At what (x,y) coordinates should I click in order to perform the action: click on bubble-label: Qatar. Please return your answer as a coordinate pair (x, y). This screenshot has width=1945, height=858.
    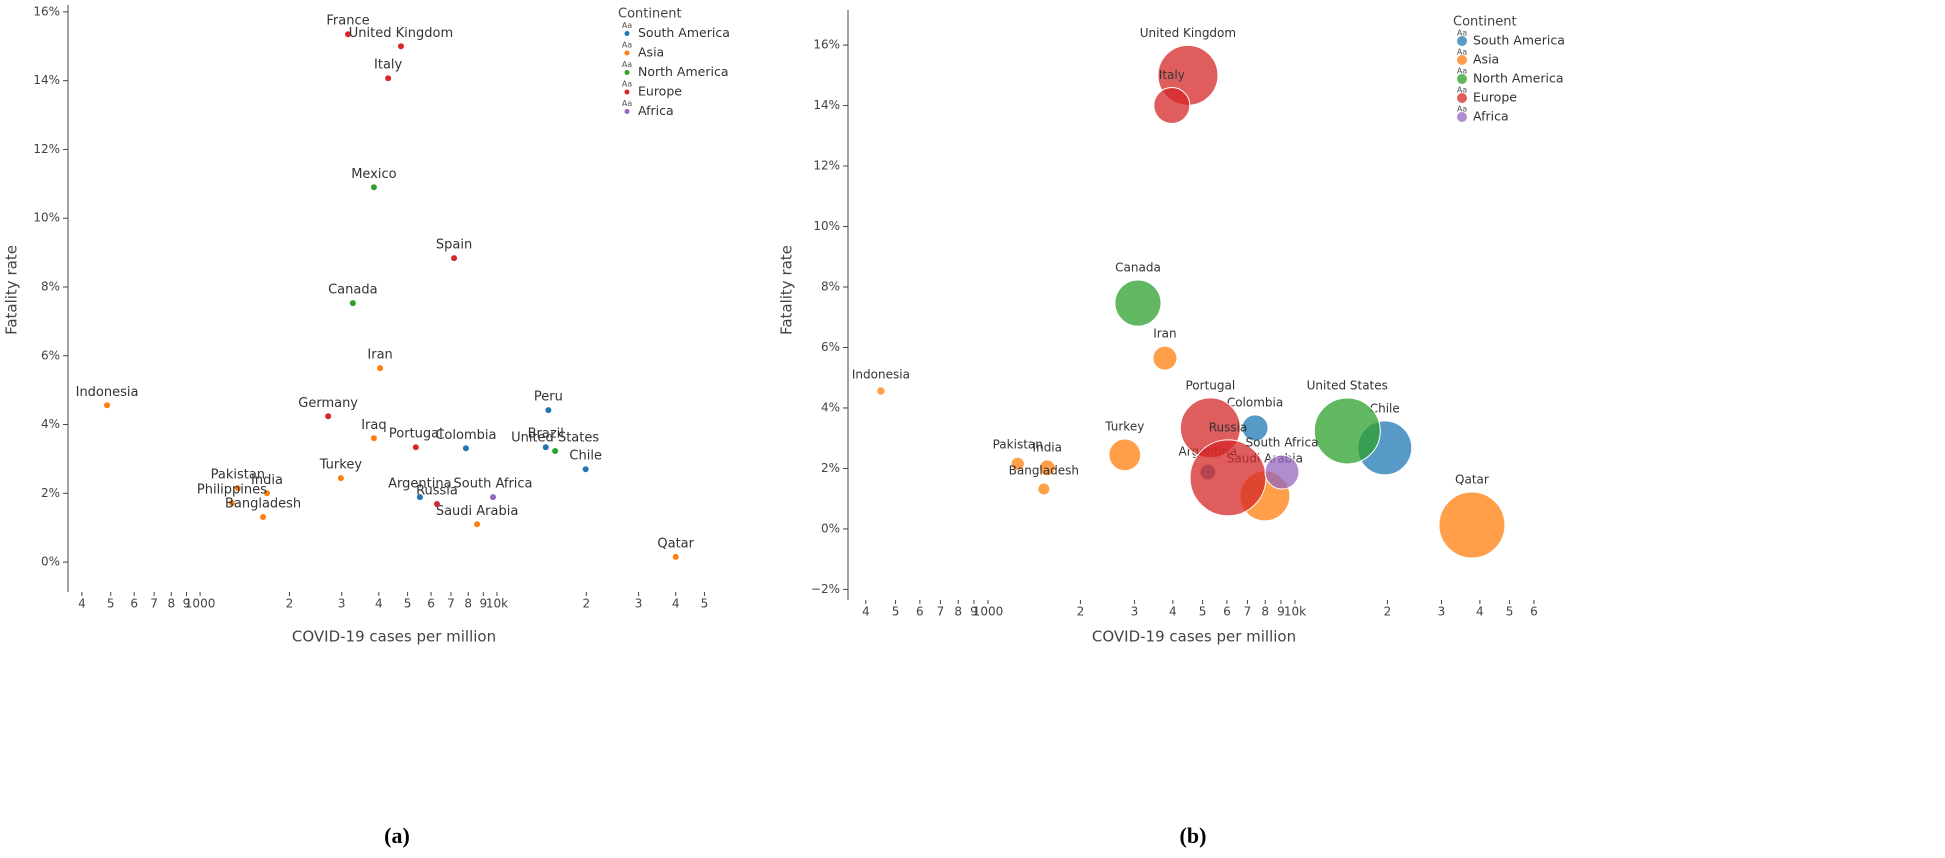
    Looking at the image, I should click on (1472, 480).